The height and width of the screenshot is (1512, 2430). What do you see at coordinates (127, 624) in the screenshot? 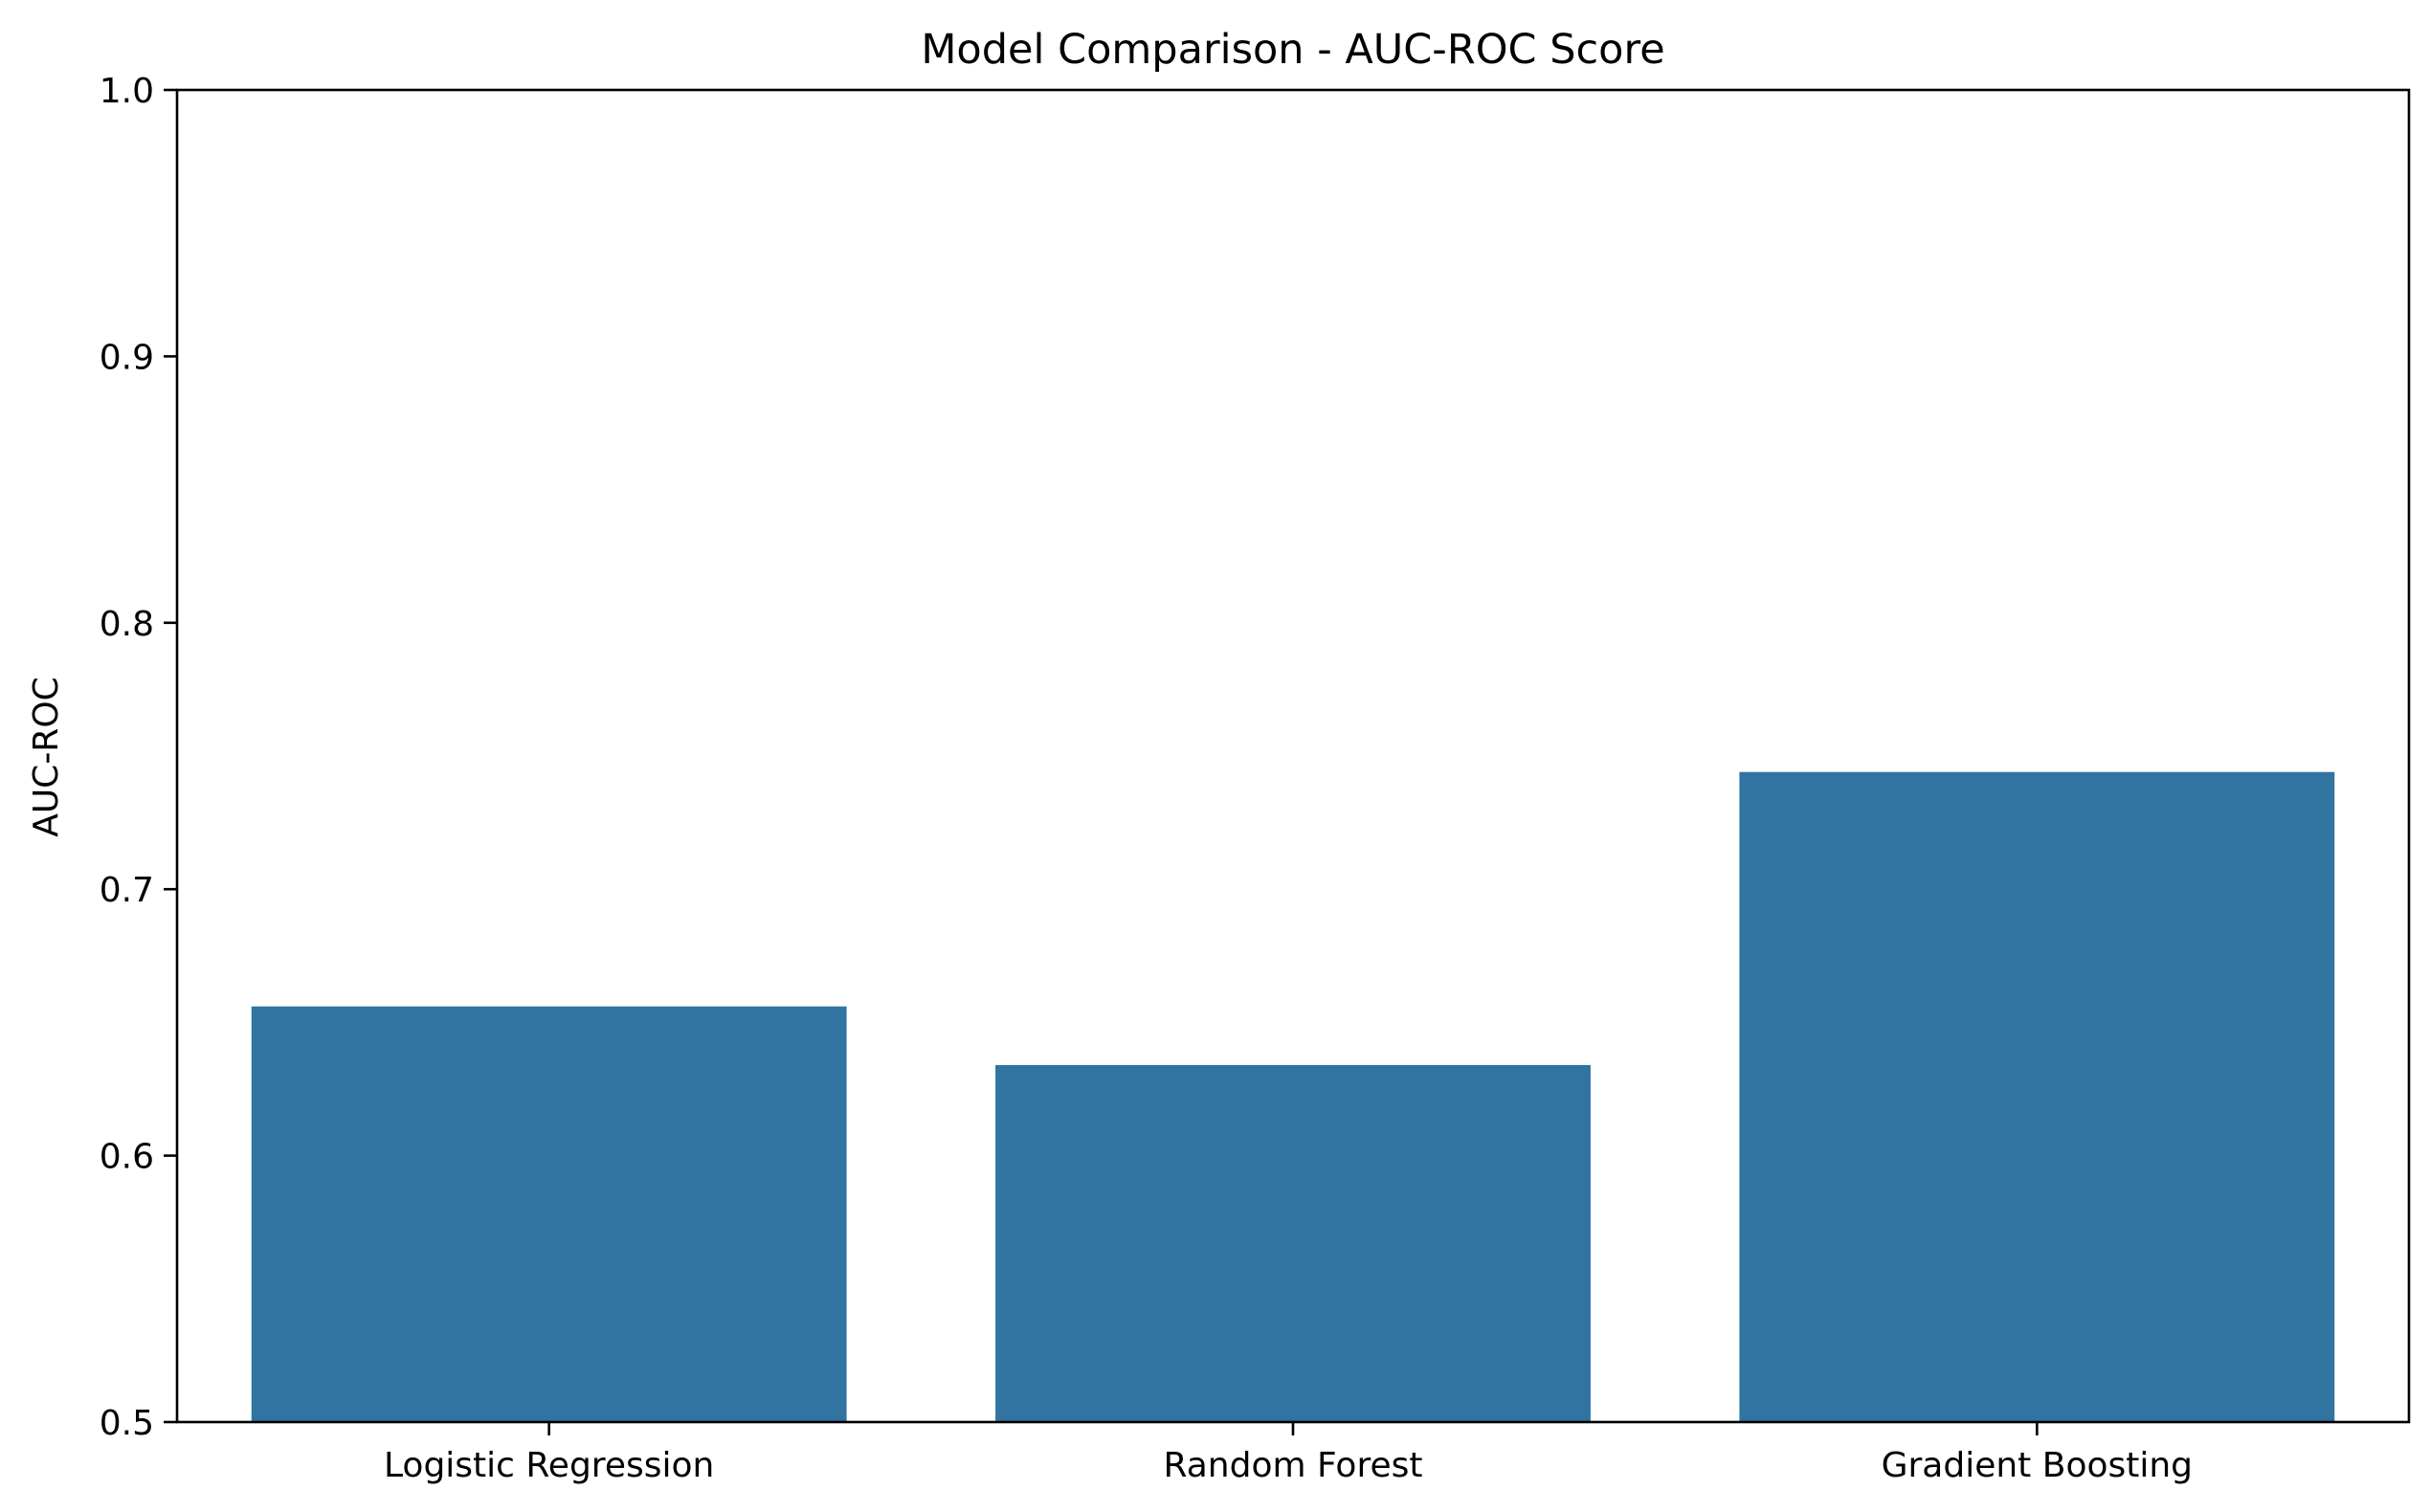
I see `y-tick-label: 0.8` at bounding box center [127, 624].